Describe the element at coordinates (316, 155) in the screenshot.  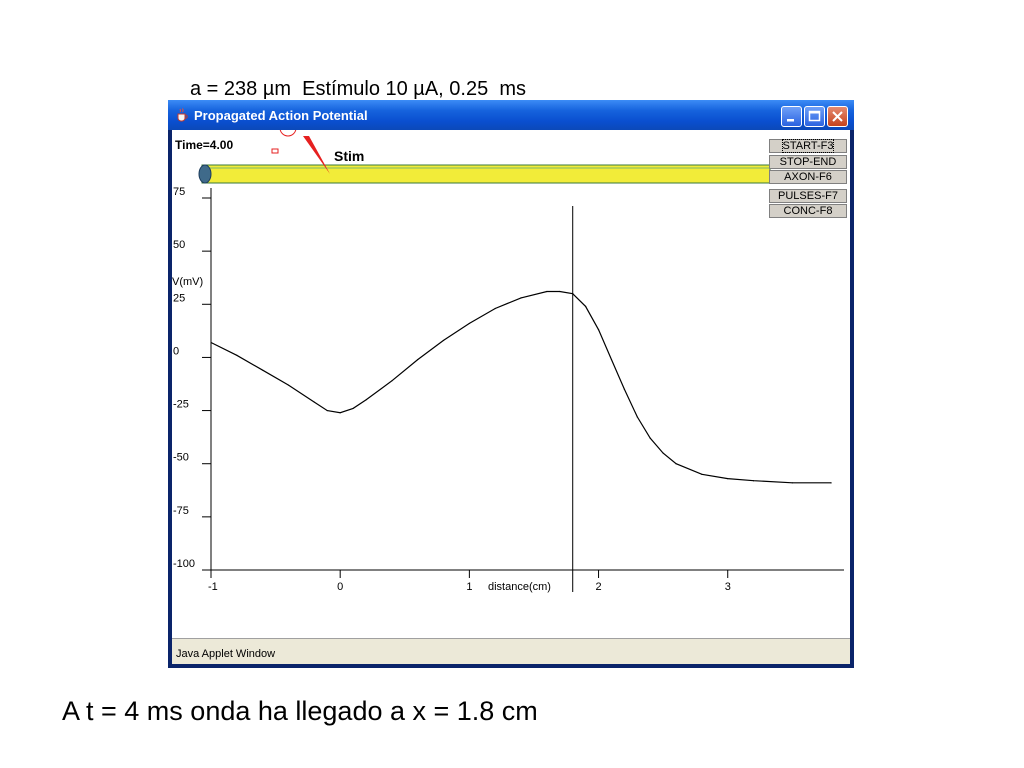
I see `stim-marker-icon` at that location.